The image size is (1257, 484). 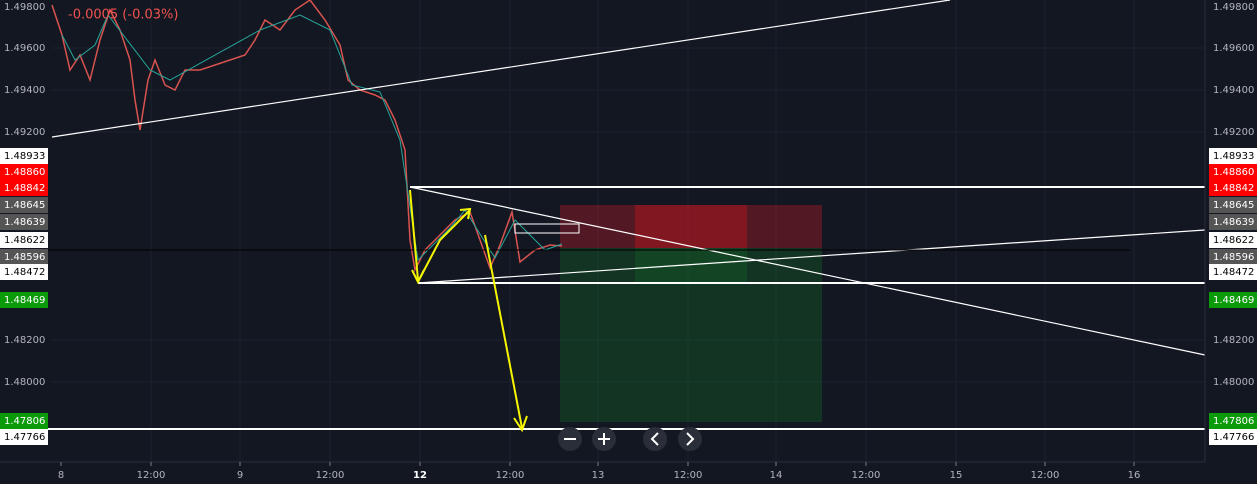 I want to click on time-label: 9, so click(x=240, y=475).